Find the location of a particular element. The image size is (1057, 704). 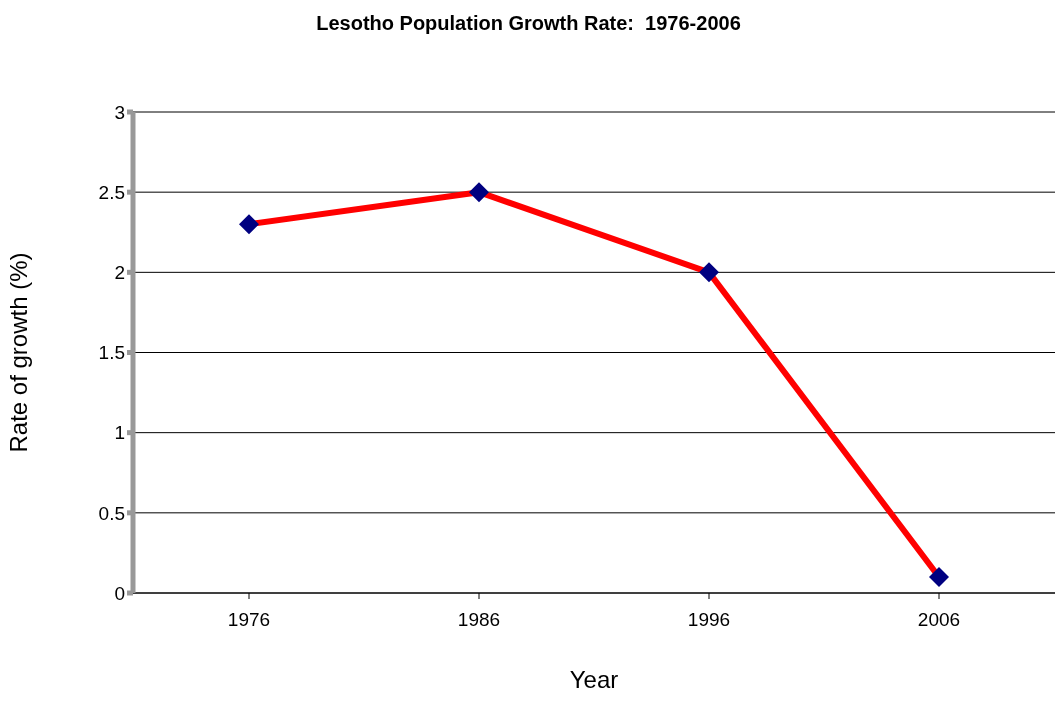

x-tick-label: 2006 is located at coordinates (939, 620).